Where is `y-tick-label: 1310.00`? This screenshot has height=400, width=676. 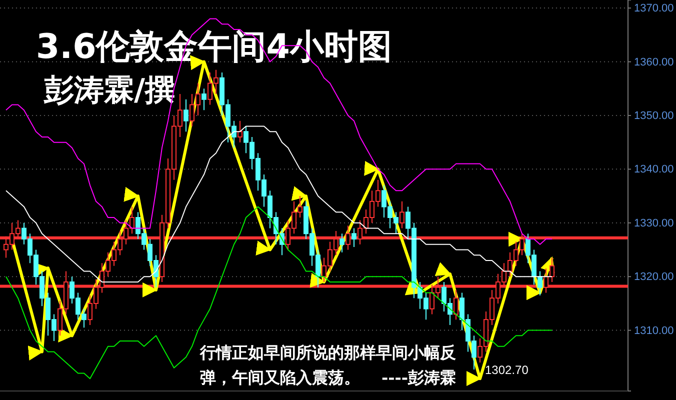 y-tick-label: 1310.00 is located at coordinates (654, 330).